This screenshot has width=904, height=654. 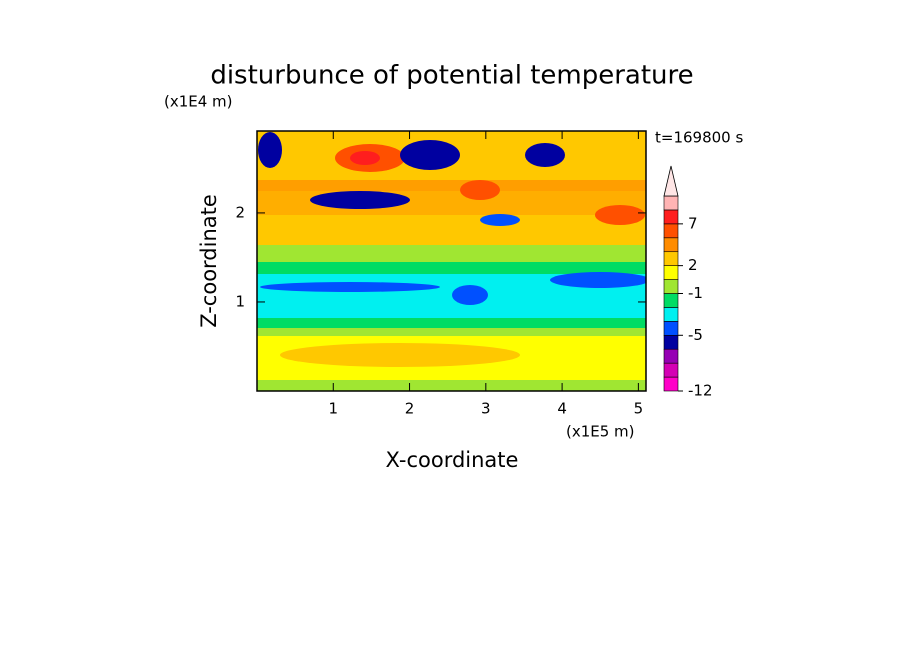 What do you see at coordinates (486, 409) in the screenshot?
I see `x-tick-label: 3` at bounding box center [486, 409].